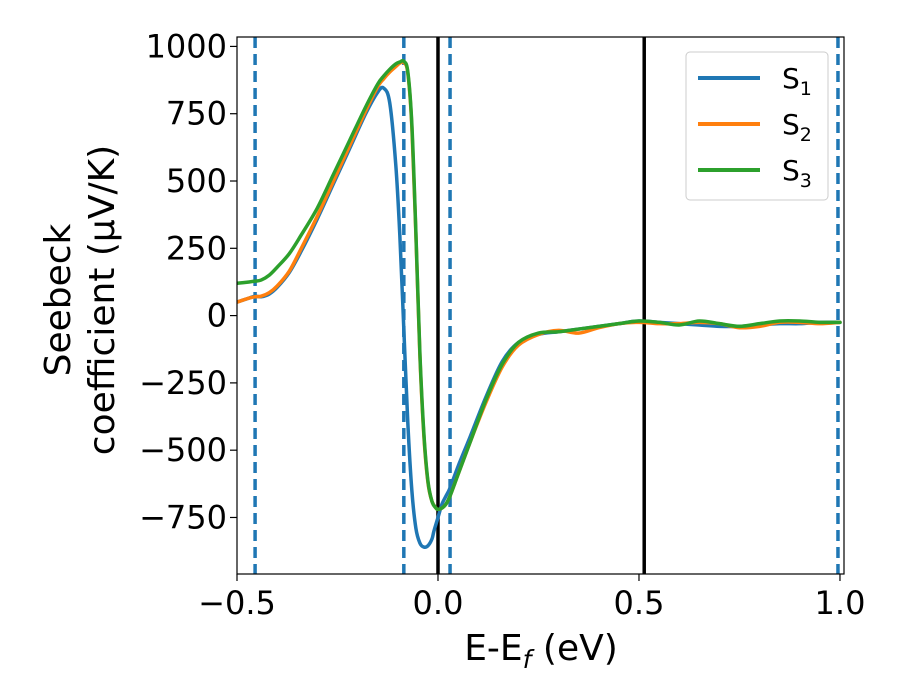  I want to click on legend-label-s1: S1, so click(797, 81).